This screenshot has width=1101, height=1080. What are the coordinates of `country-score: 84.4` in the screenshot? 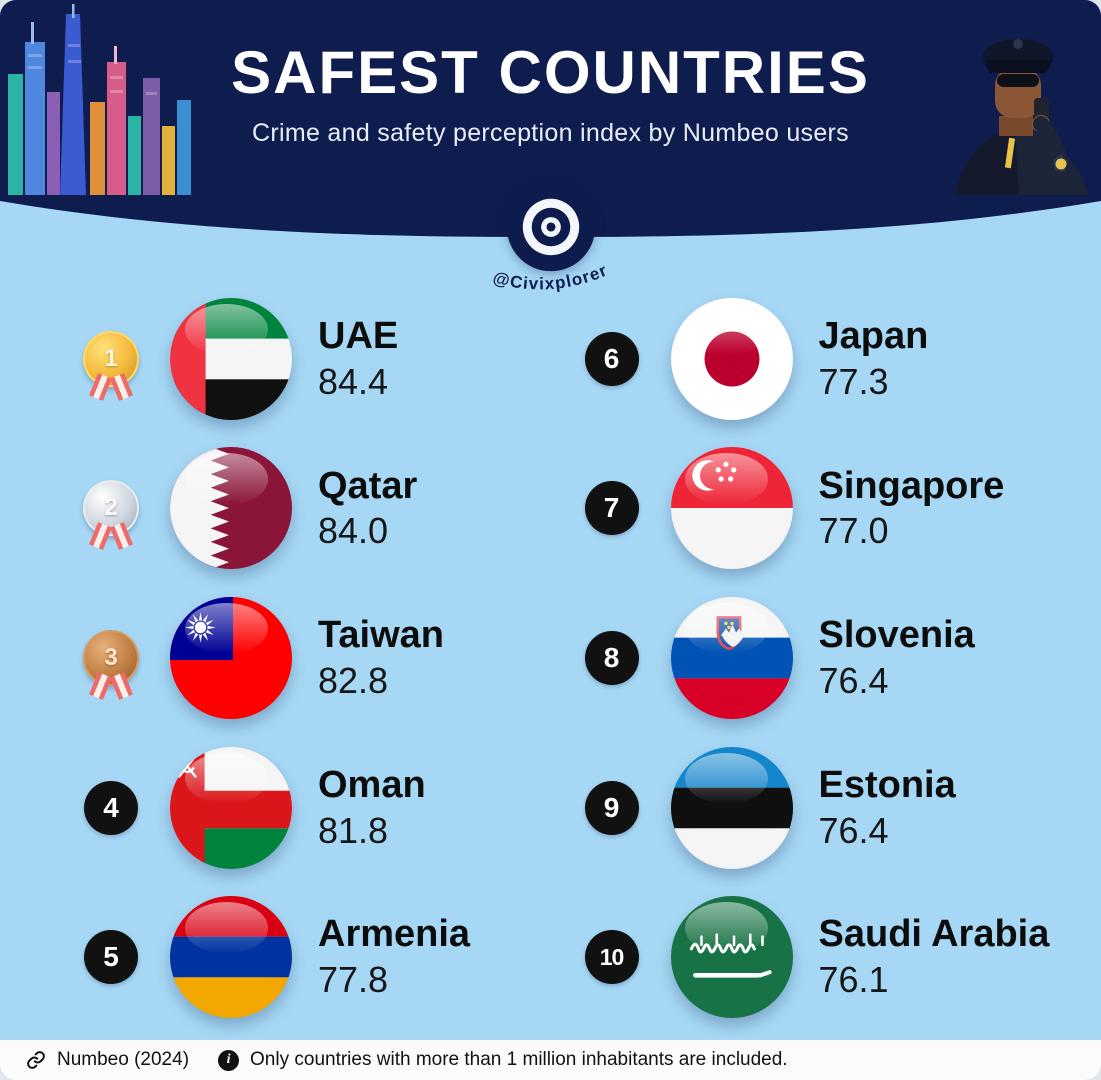 It's located at (353, 381).